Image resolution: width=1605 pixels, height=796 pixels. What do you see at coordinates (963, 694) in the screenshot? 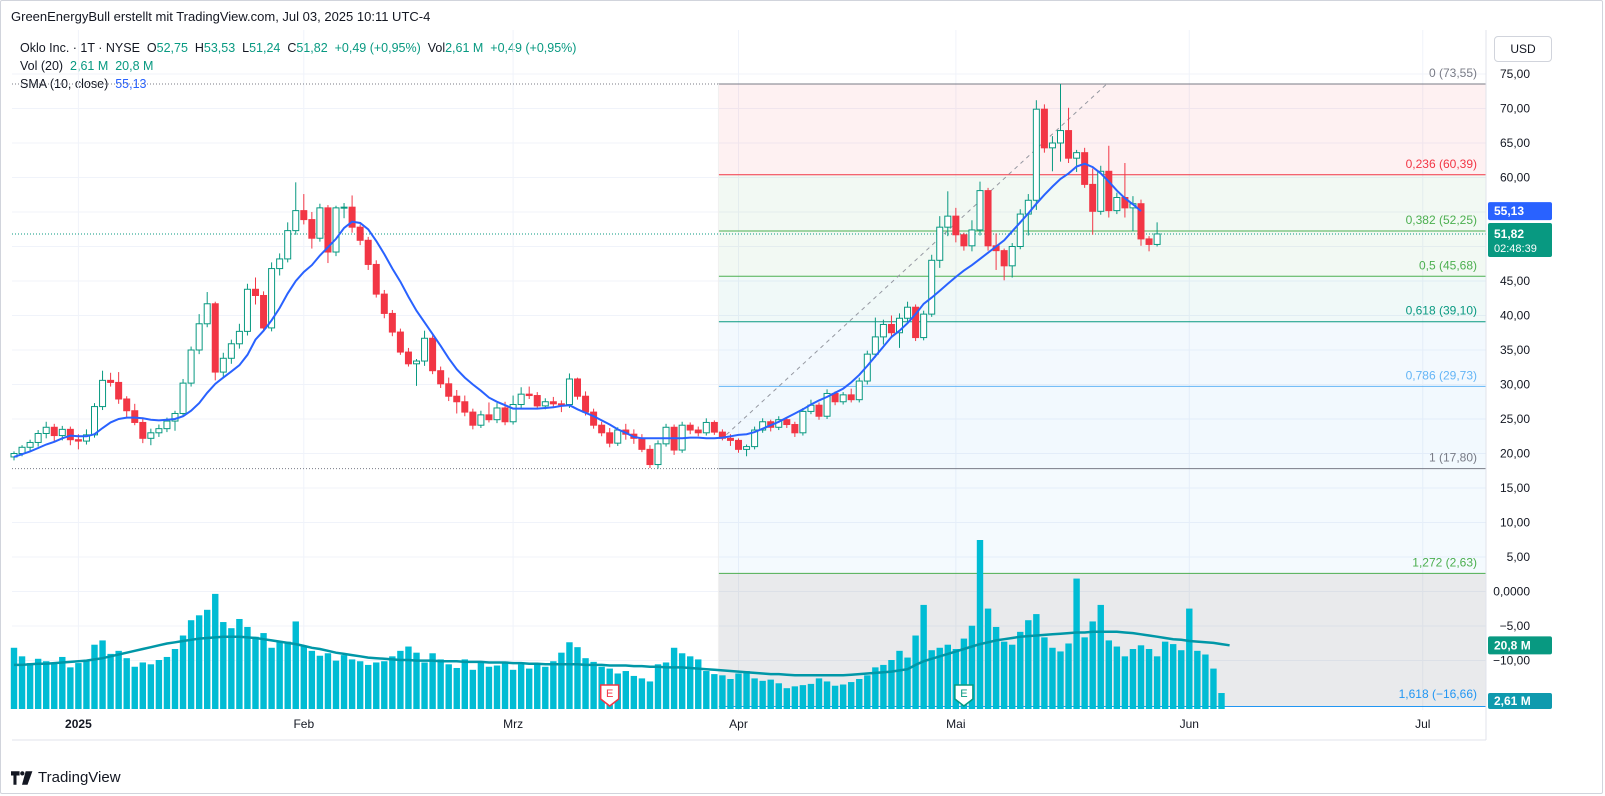
I see `earnings-marker-label: E` at bounding box center [963, 694].